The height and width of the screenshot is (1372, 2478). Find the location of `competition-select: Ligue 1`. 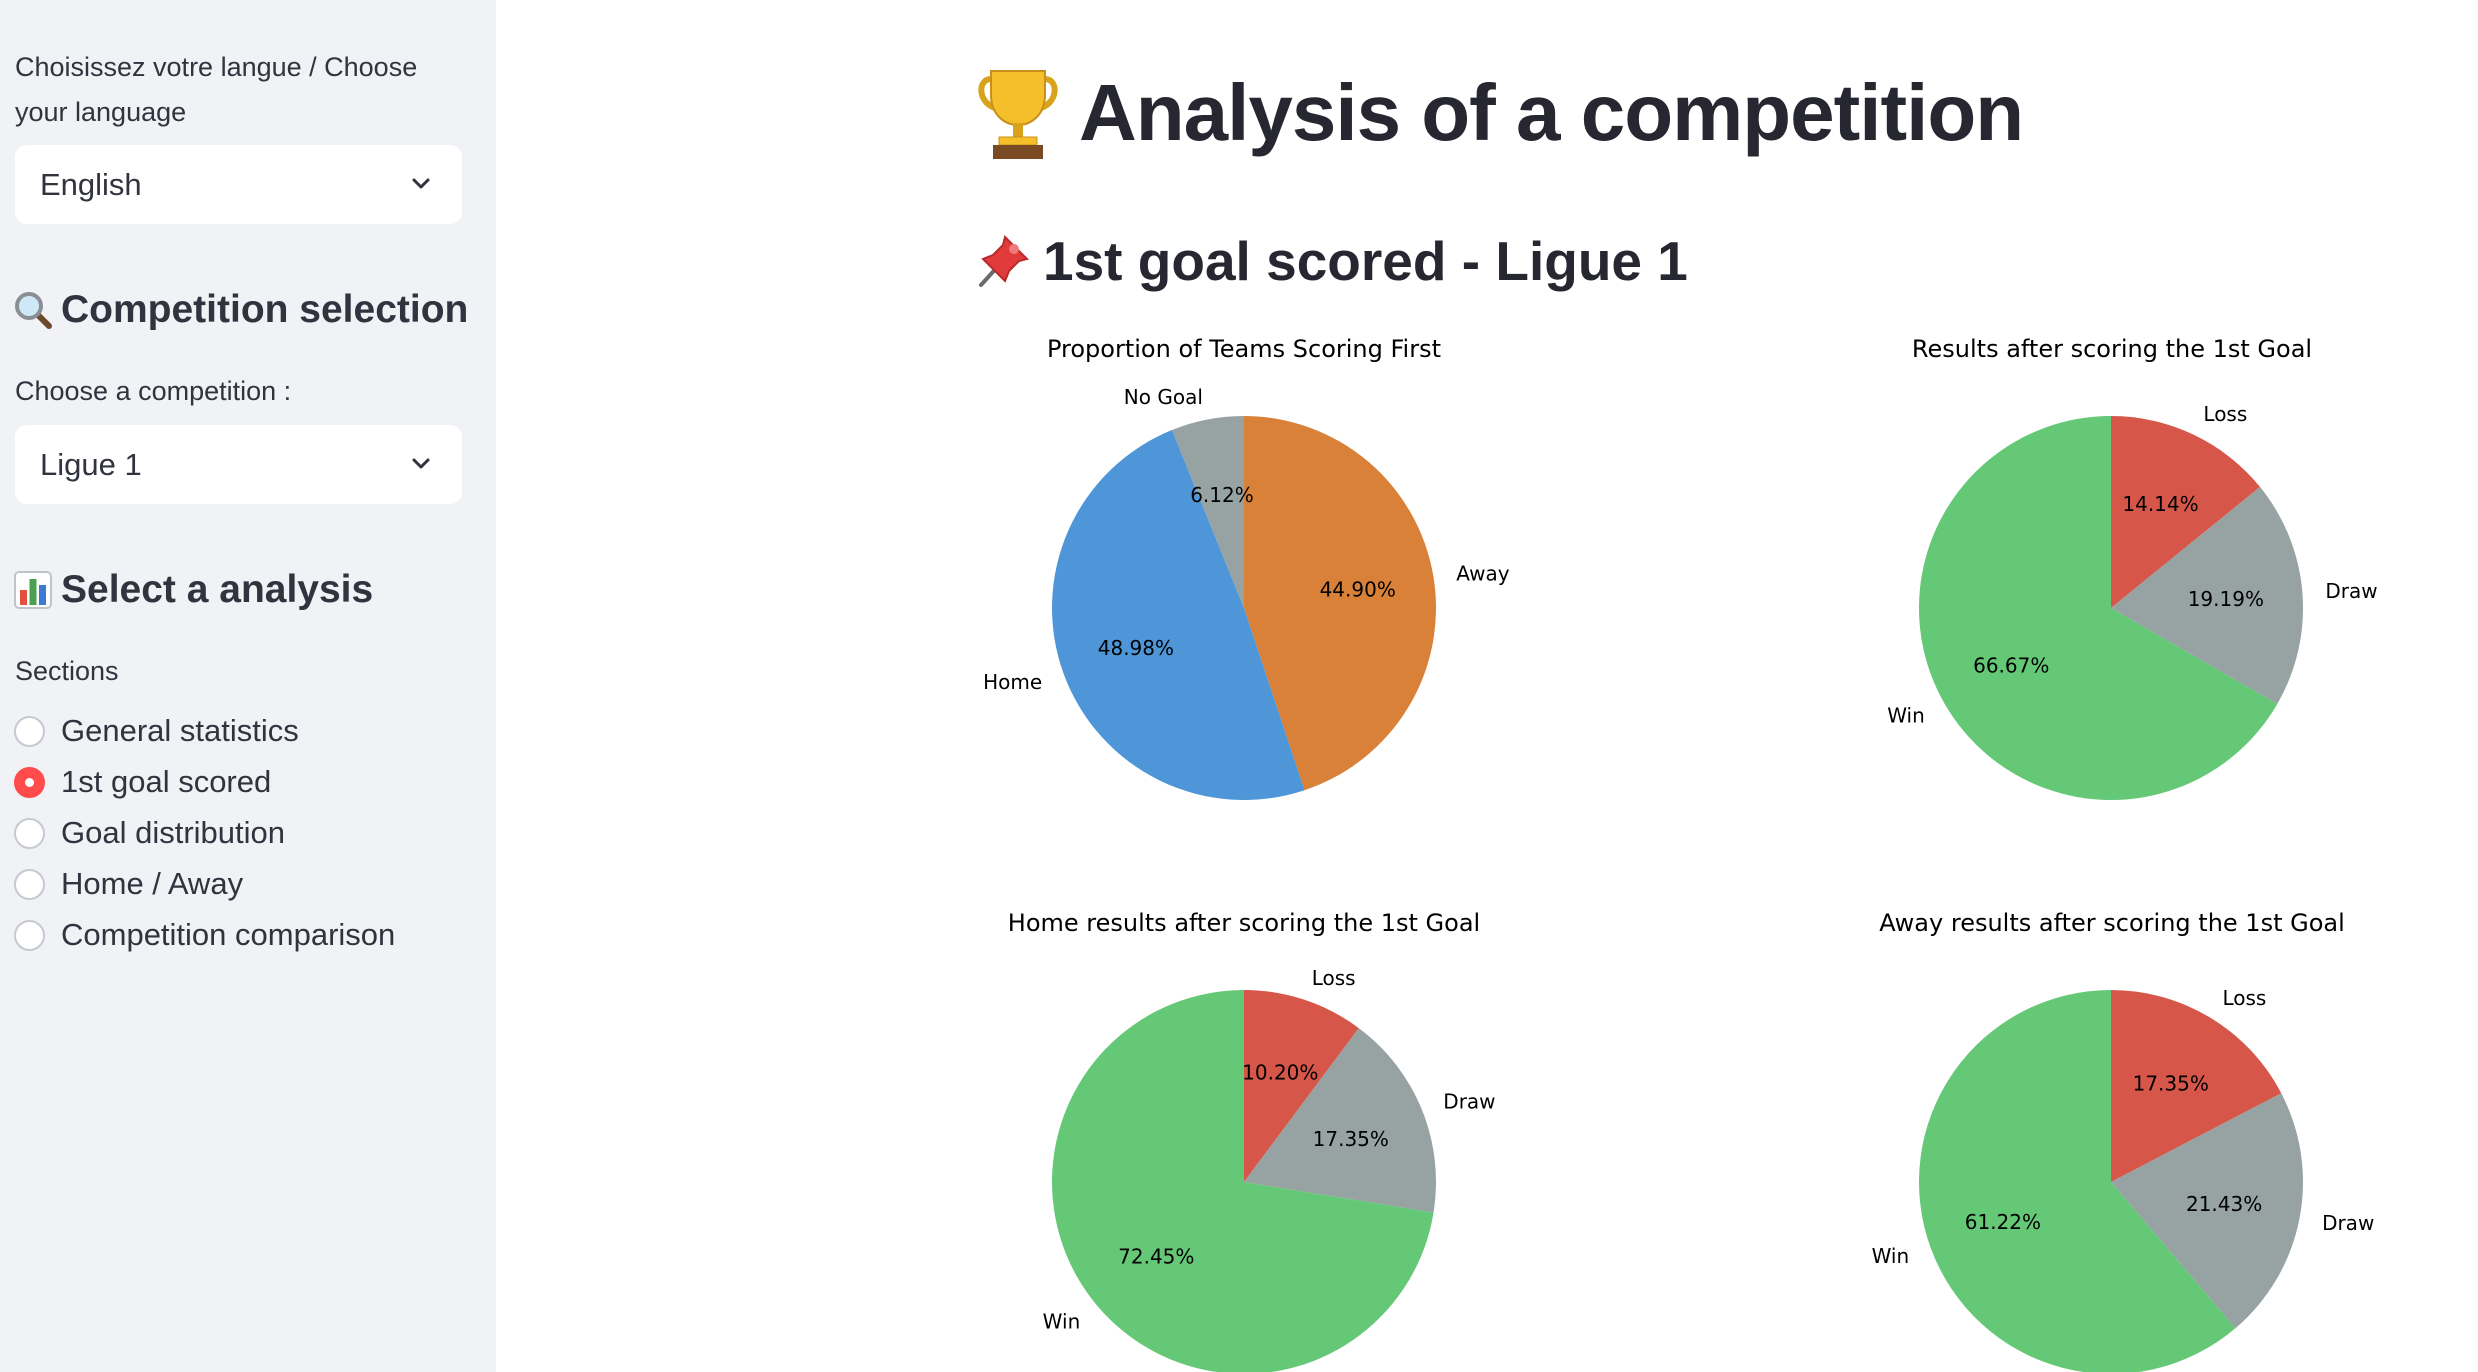

competition-select: Ligue 1 is located at coordinates (238, 464).